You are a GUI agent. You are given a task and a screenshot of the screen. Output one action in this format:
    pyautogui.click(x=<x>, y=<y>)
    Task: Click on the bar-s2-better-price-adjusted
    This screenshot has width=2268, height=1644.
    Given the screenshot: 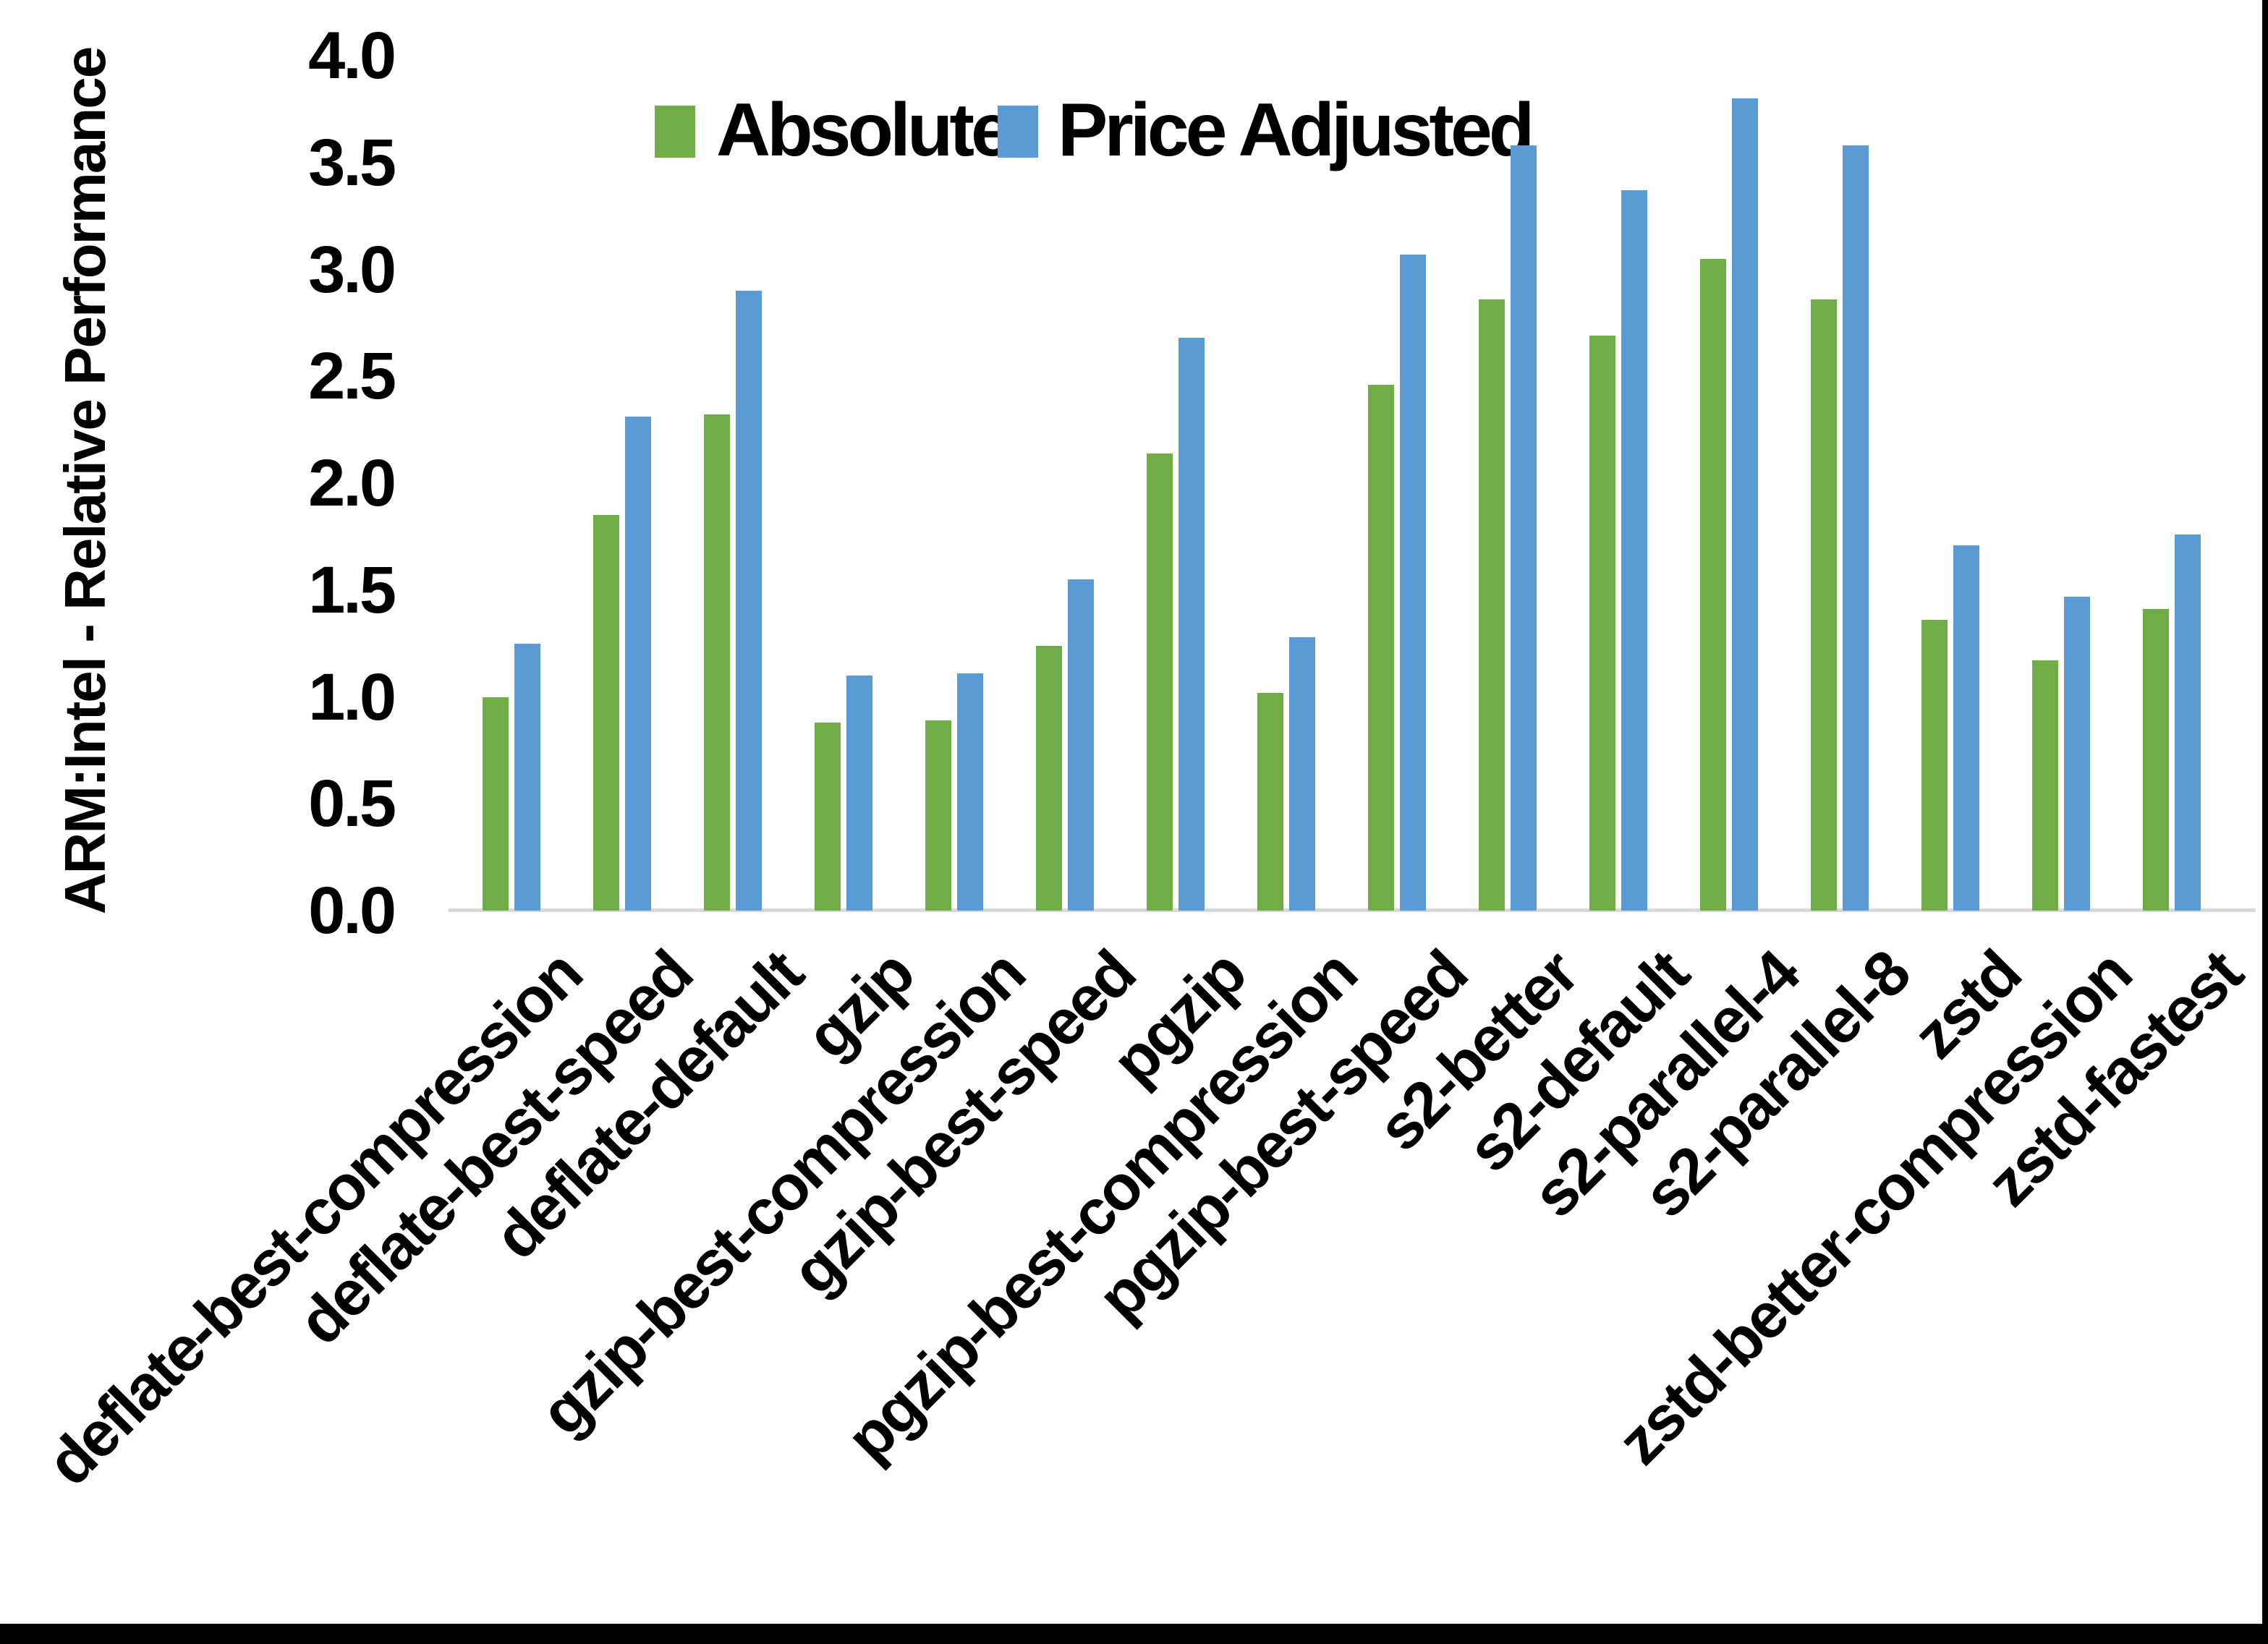 What is the action you would take?
    pyautogui.click(x=1523, y=528)
    